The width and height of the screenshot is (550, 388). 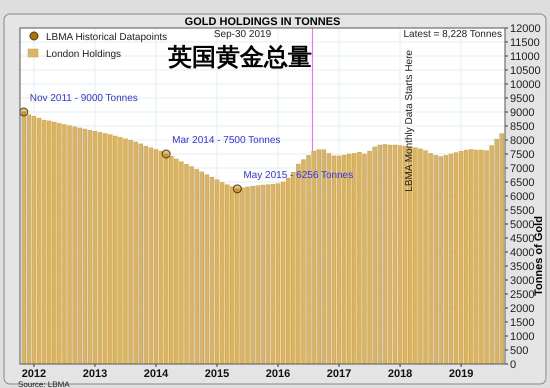 What do you see at coordinates (519, 351) in the screenshot?
I see `y-tick-label: 500` at bounding box center [519, 351].